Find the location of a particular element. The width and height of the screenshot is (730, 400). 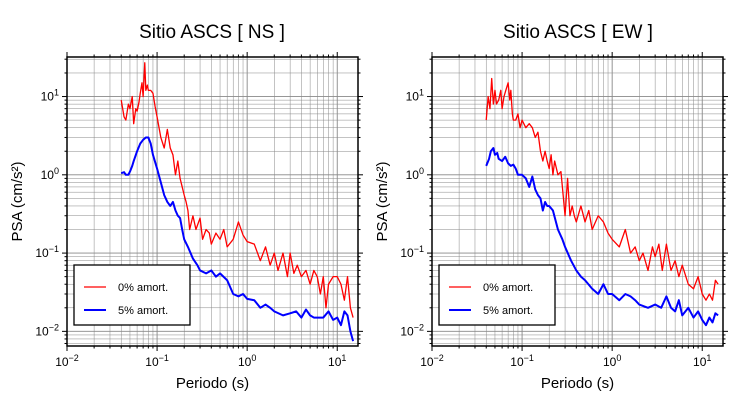

chart1-x-tick-label: 10⁰ is located at coordinates (247, 361).